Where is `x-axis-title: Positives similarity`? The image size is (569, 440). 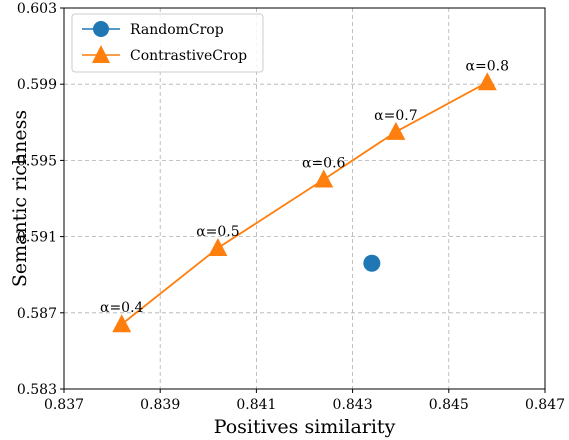
x-axis-title: Positives similarity is located at coordinates (305, 427).